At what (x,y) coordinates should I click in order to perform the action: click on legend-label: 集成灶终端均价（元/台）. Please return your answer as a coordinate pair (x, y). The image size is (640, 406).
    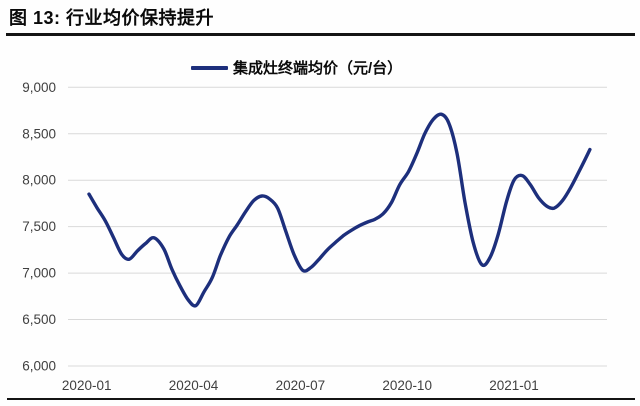
    Looking at the image, I should click on (318, 68).